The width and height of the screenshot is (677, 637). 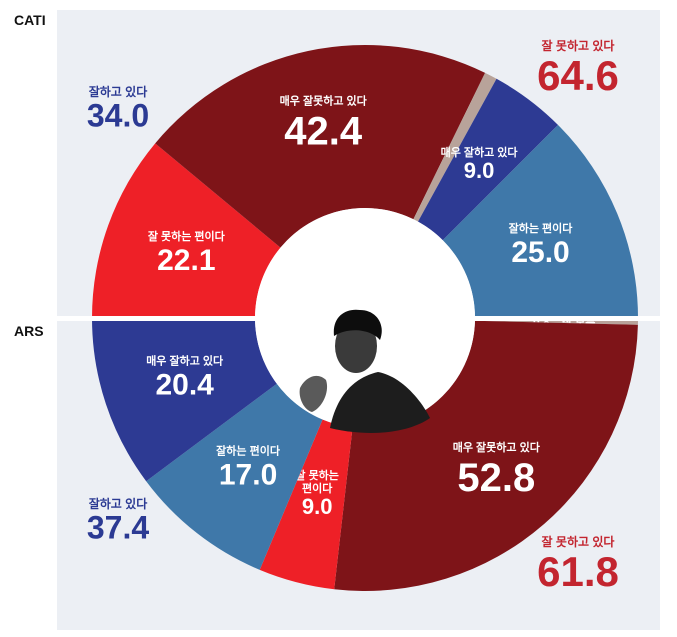 I want to click on cati-label: CATI, so click(x=30, y=20).